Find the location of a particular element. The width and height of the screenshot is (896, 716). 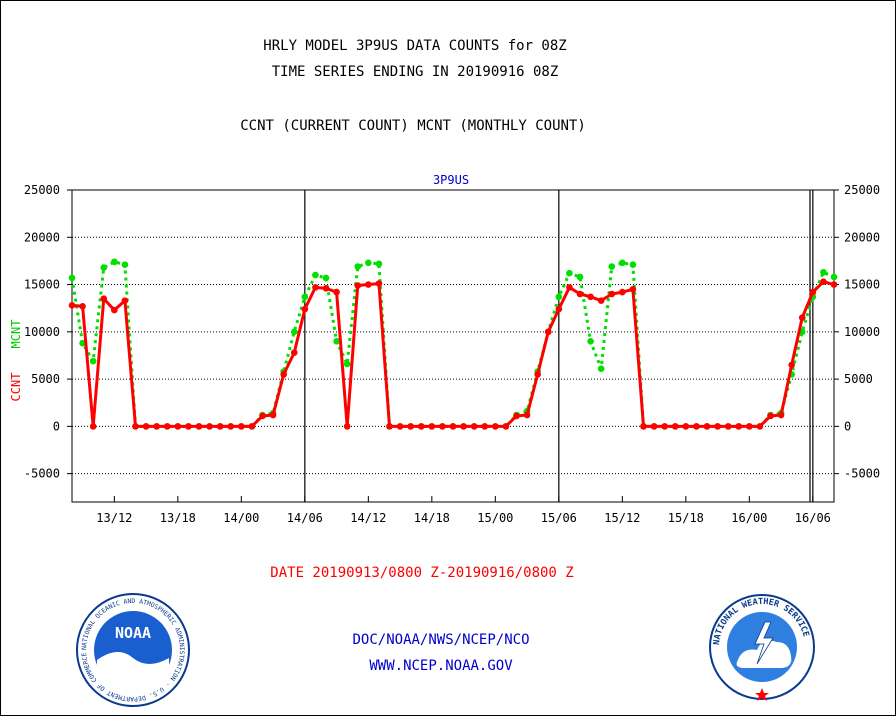

x-tick-label: 13/12 is located at coordinates (114, 518).